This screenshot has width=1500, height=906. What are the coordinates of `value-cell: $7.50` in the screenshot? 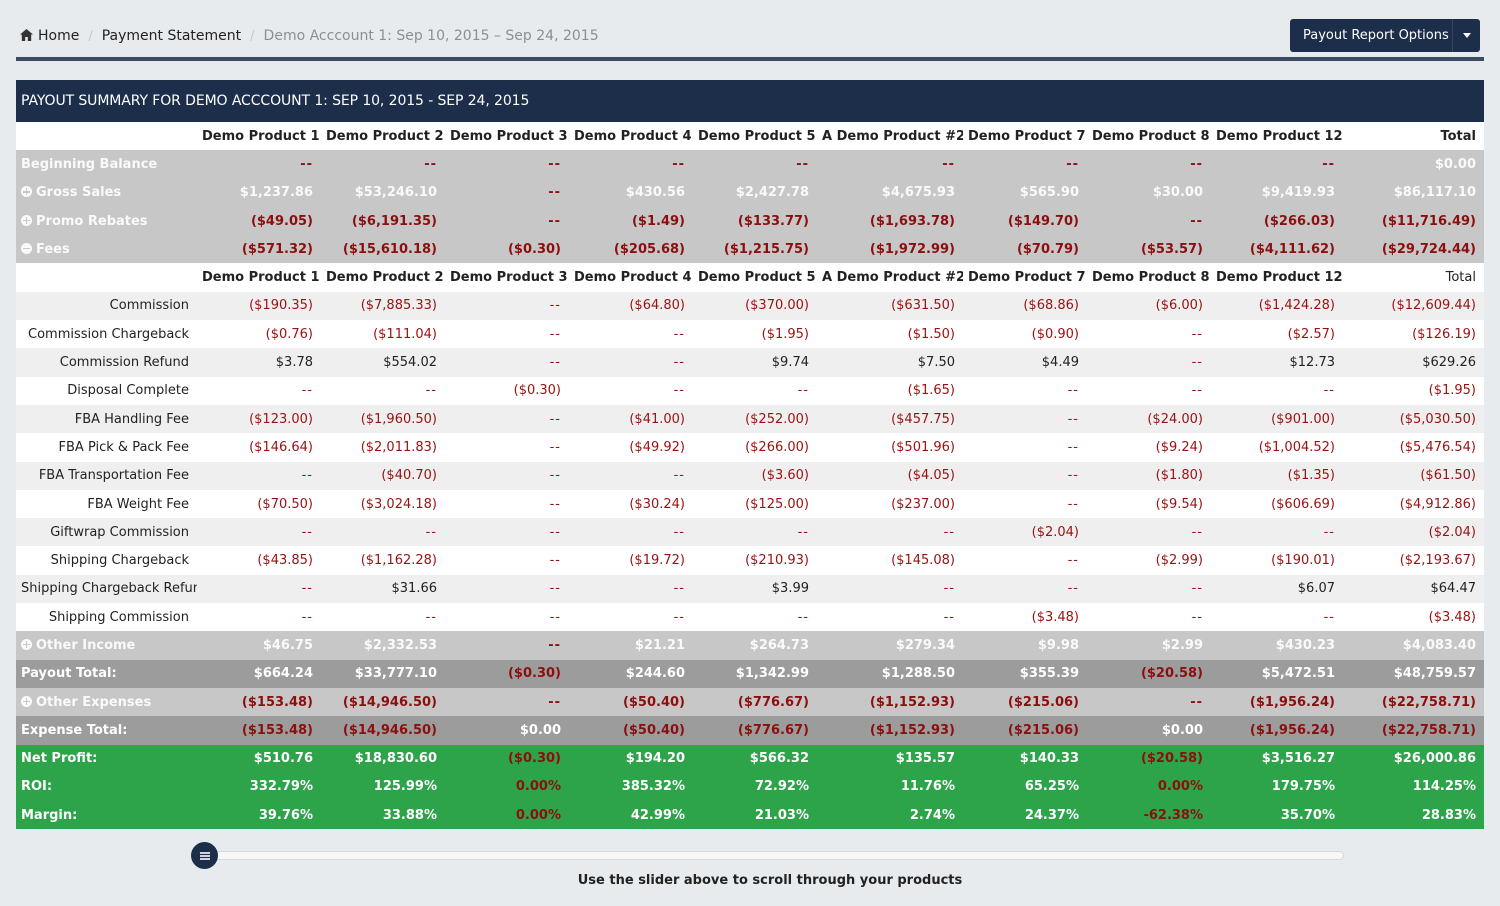 It's located at (890, 362).